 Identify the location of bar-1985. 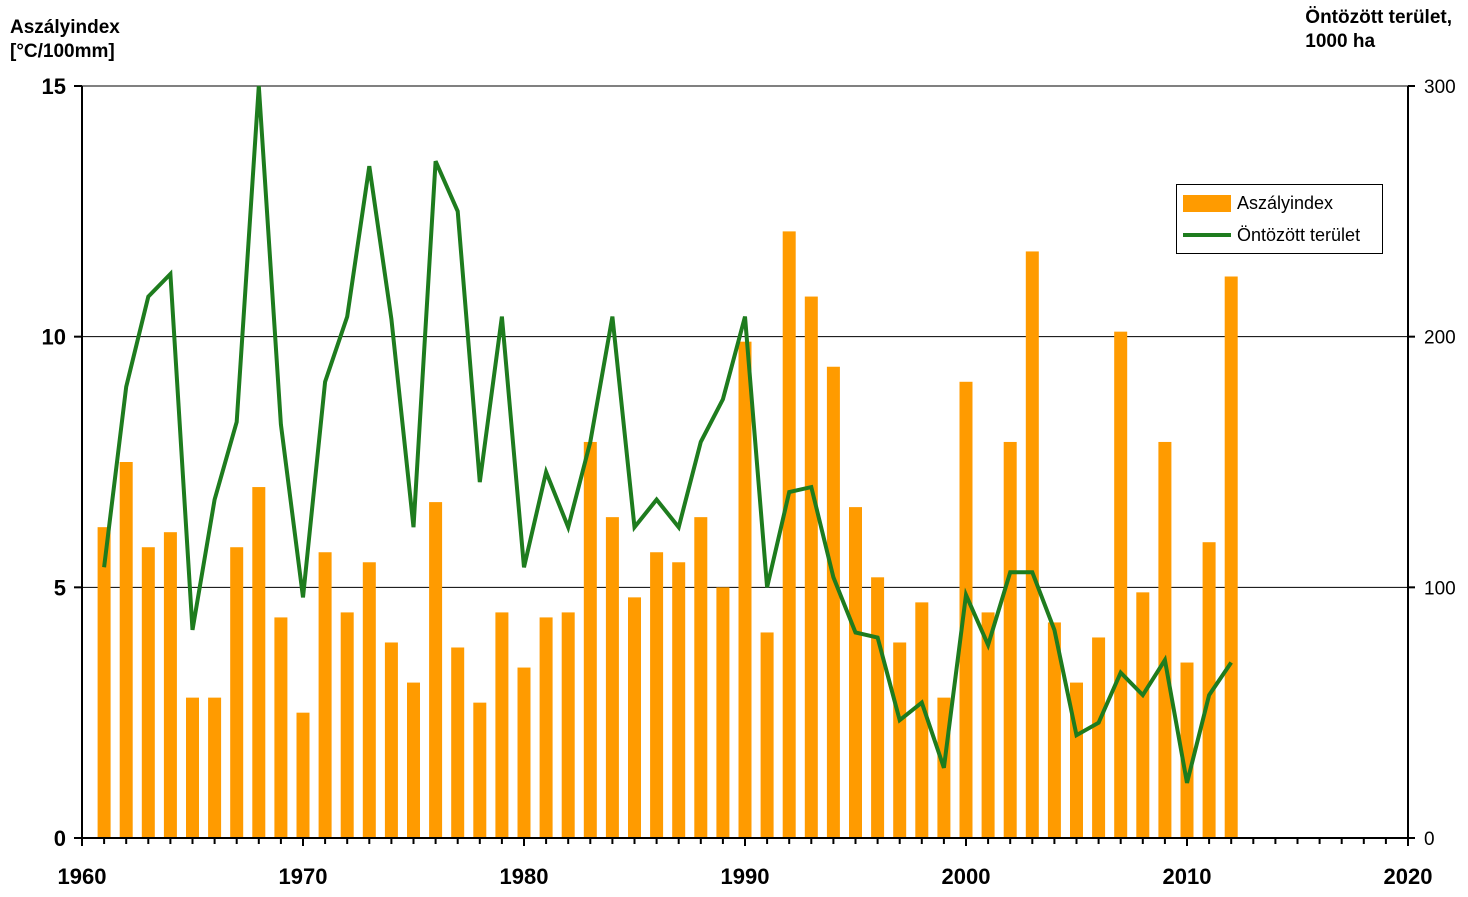
(634, 717).